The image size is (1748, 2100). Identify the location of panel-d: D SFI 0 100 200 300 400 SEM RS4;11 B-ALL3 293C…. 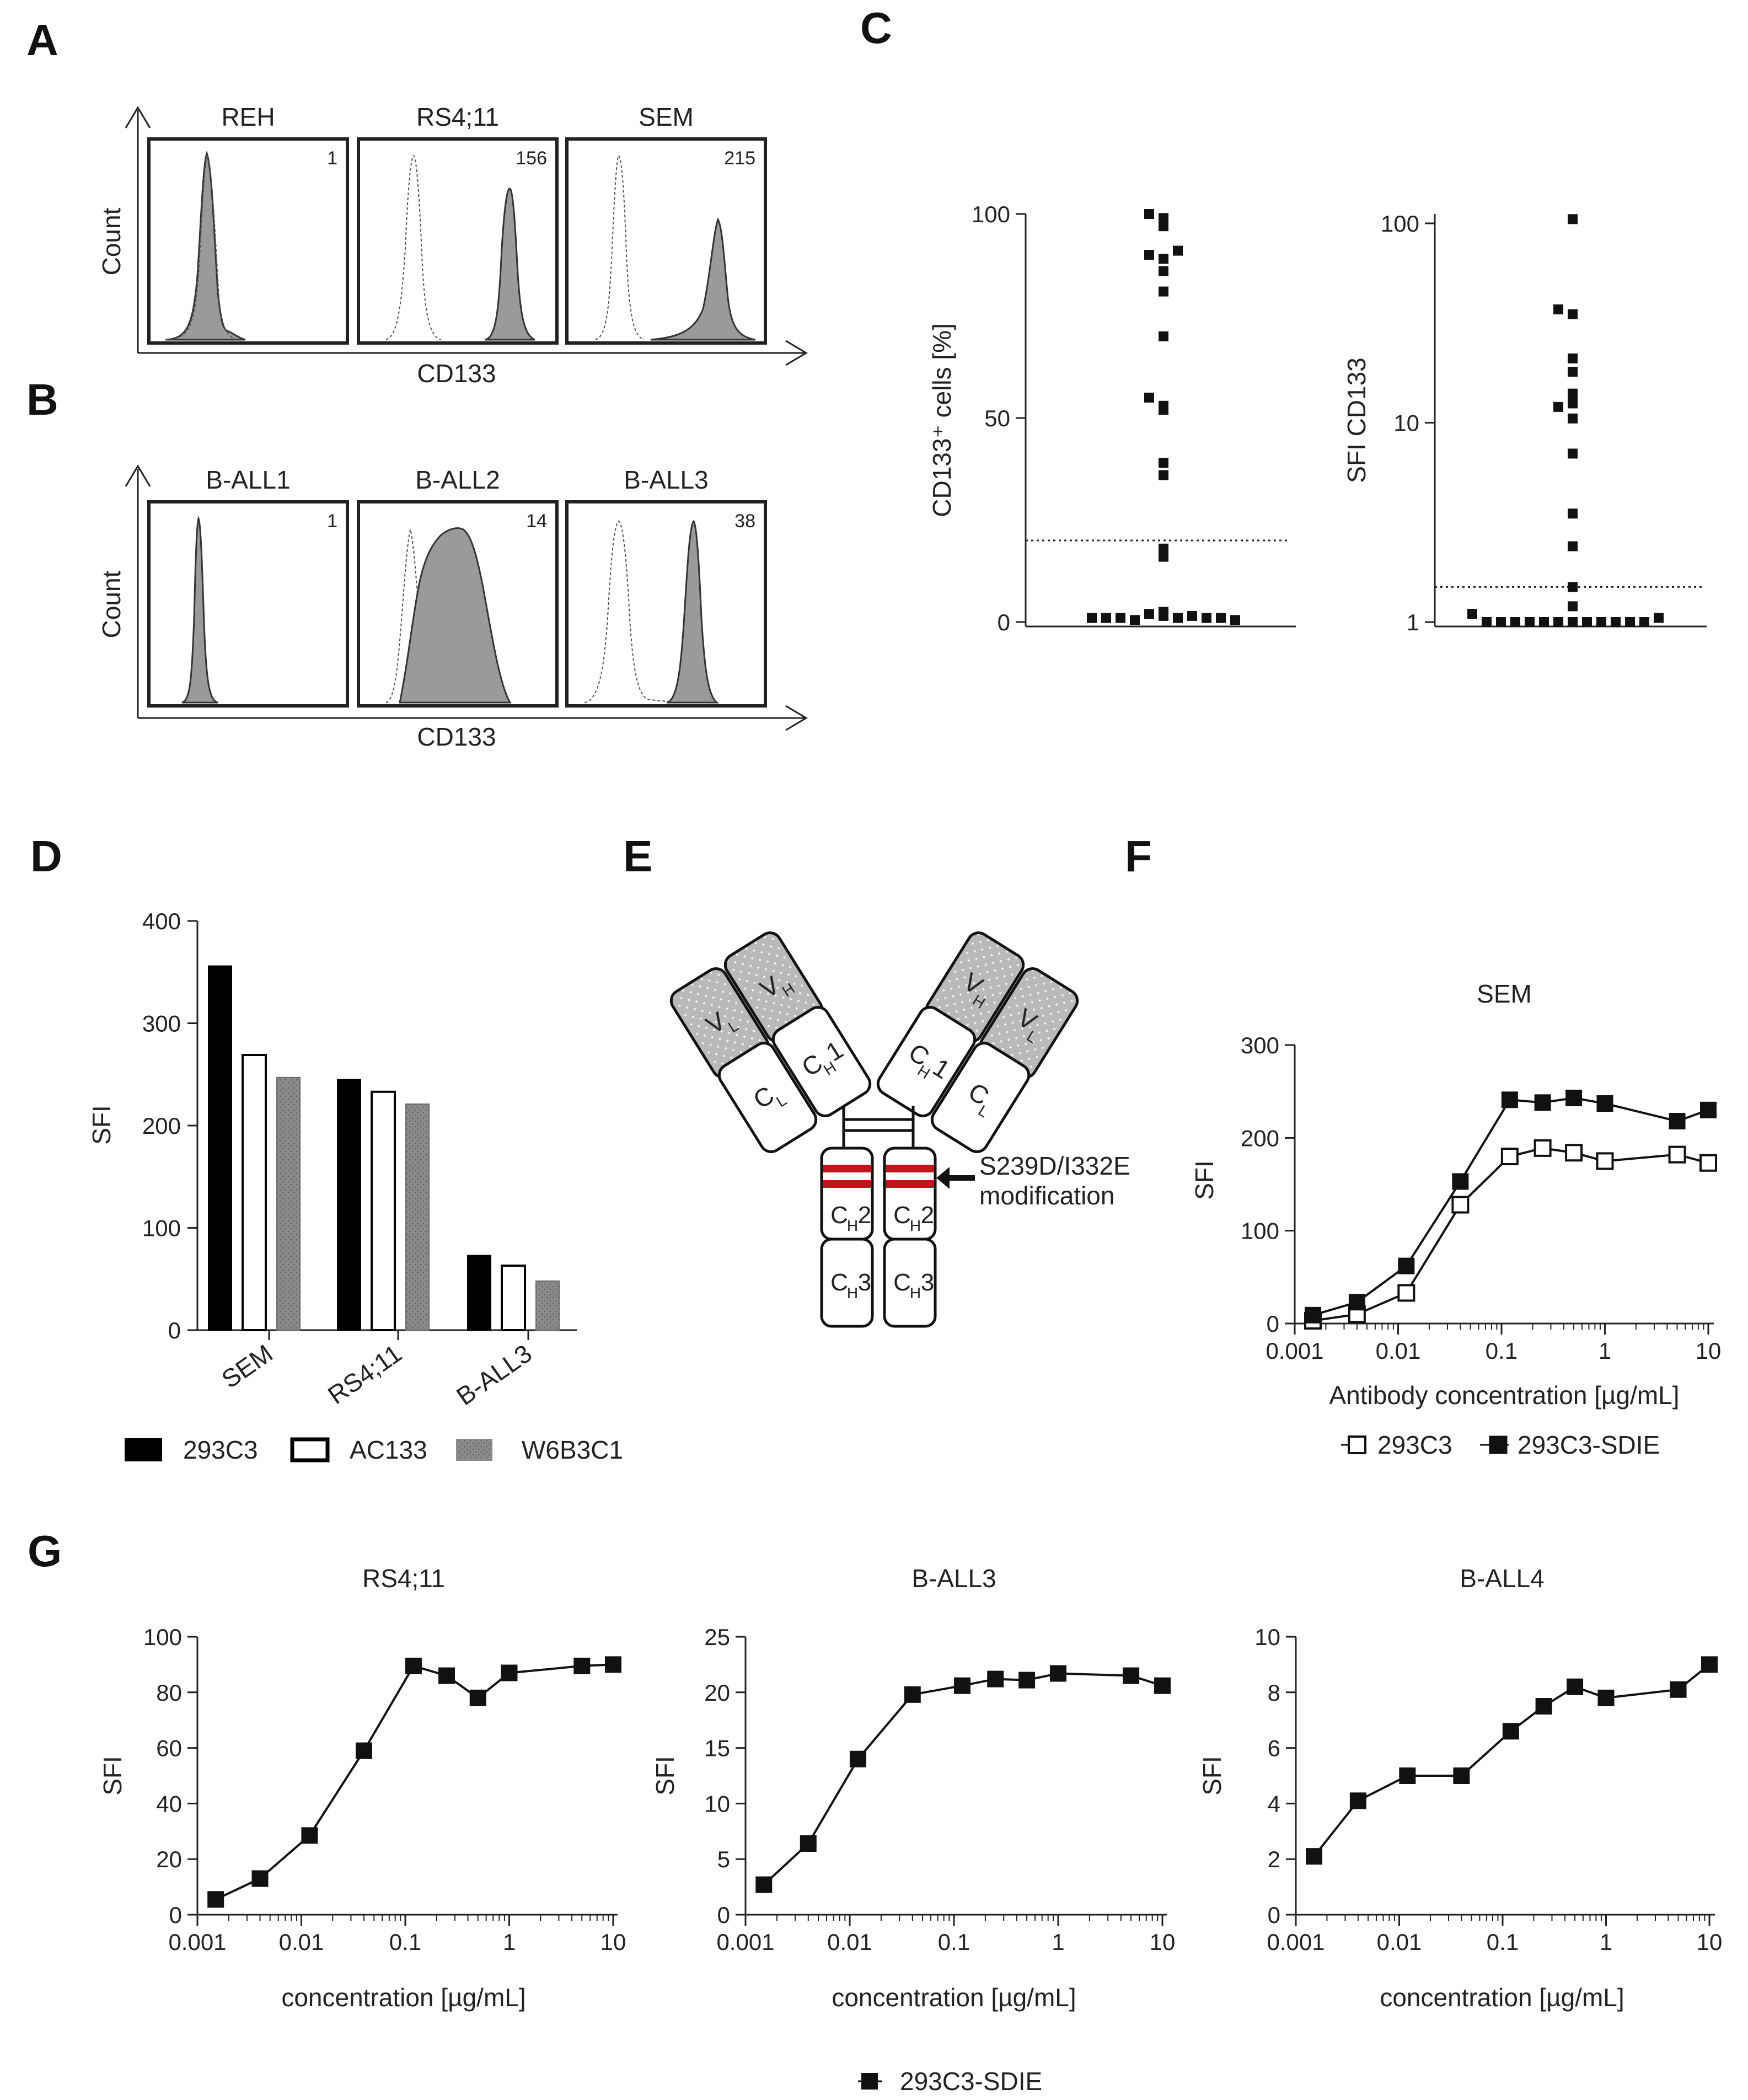
(326, 1148).